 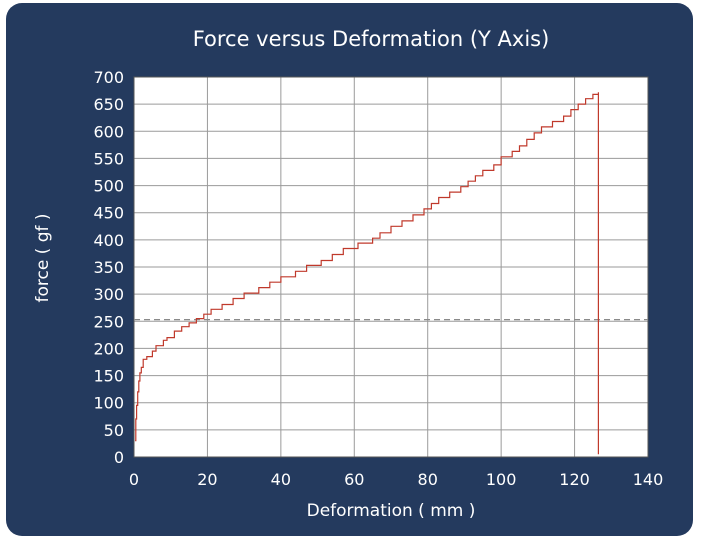 What do you see at coordinates (108, 321) in the screenshot?
I see `y-tick-label: 250` at bounding box center [108, 321].